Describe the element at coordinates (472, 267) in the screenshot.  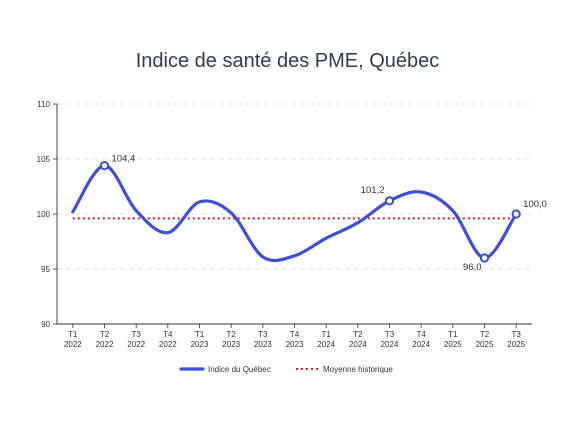
I see `data-label: 96,0` at that location.